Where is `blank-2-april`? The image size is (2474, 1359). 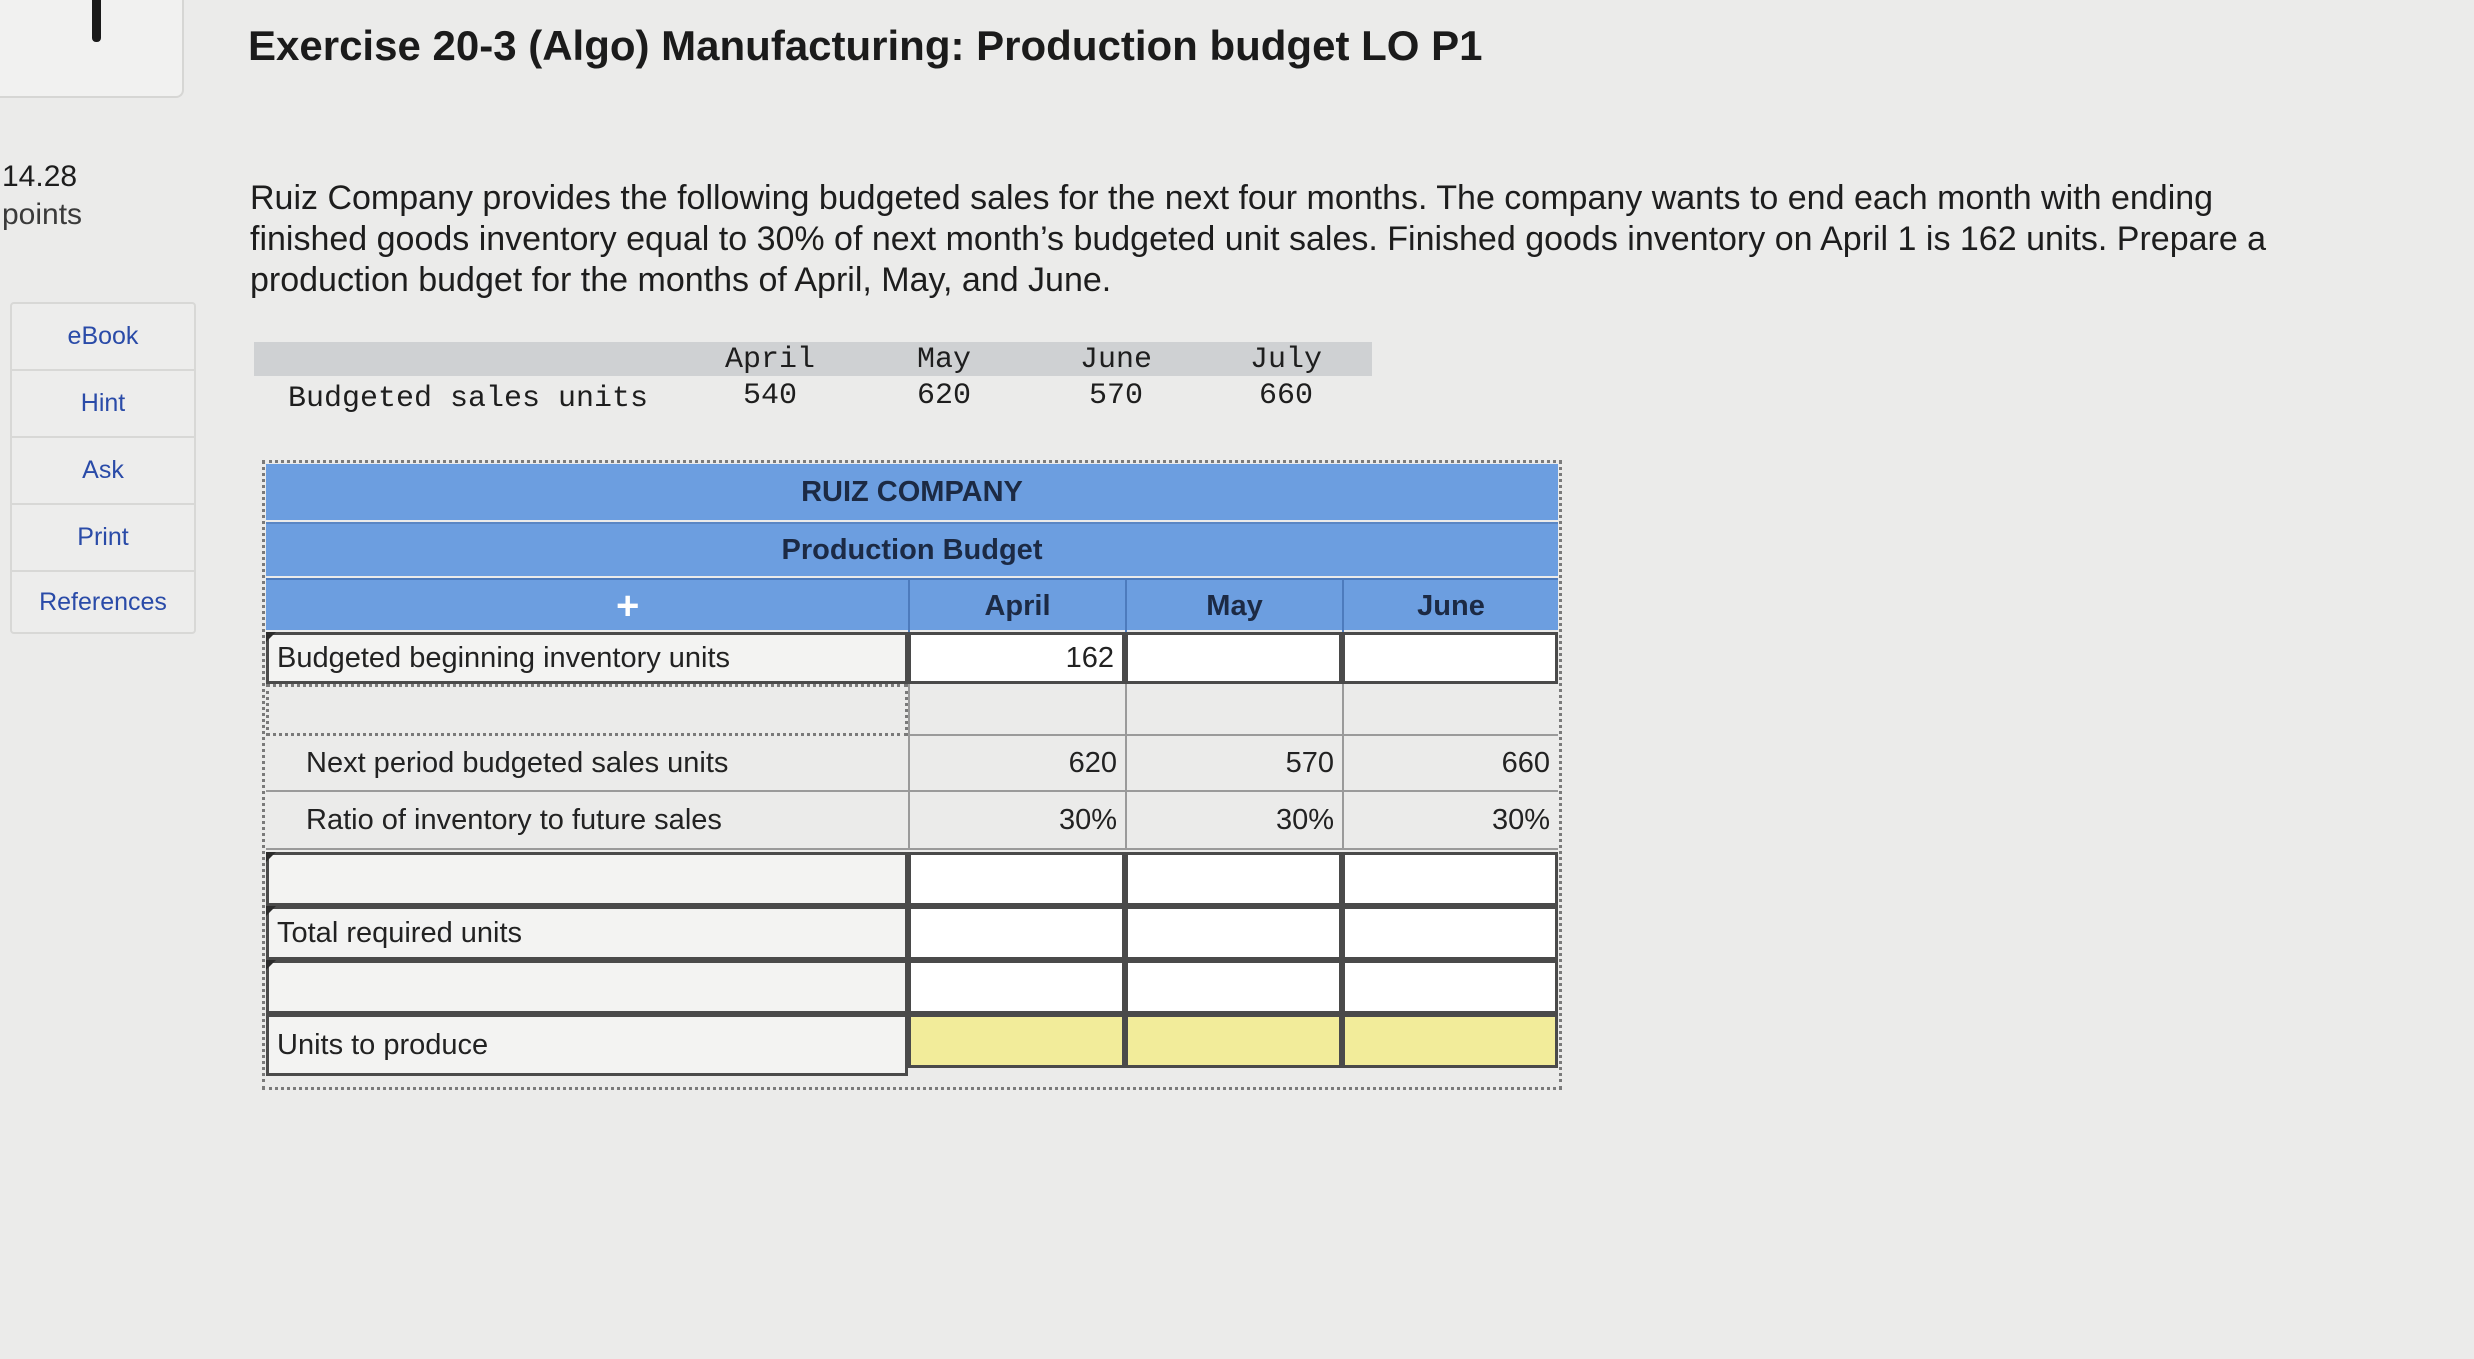
blank-2-april is located at coordinates (1016, 879).